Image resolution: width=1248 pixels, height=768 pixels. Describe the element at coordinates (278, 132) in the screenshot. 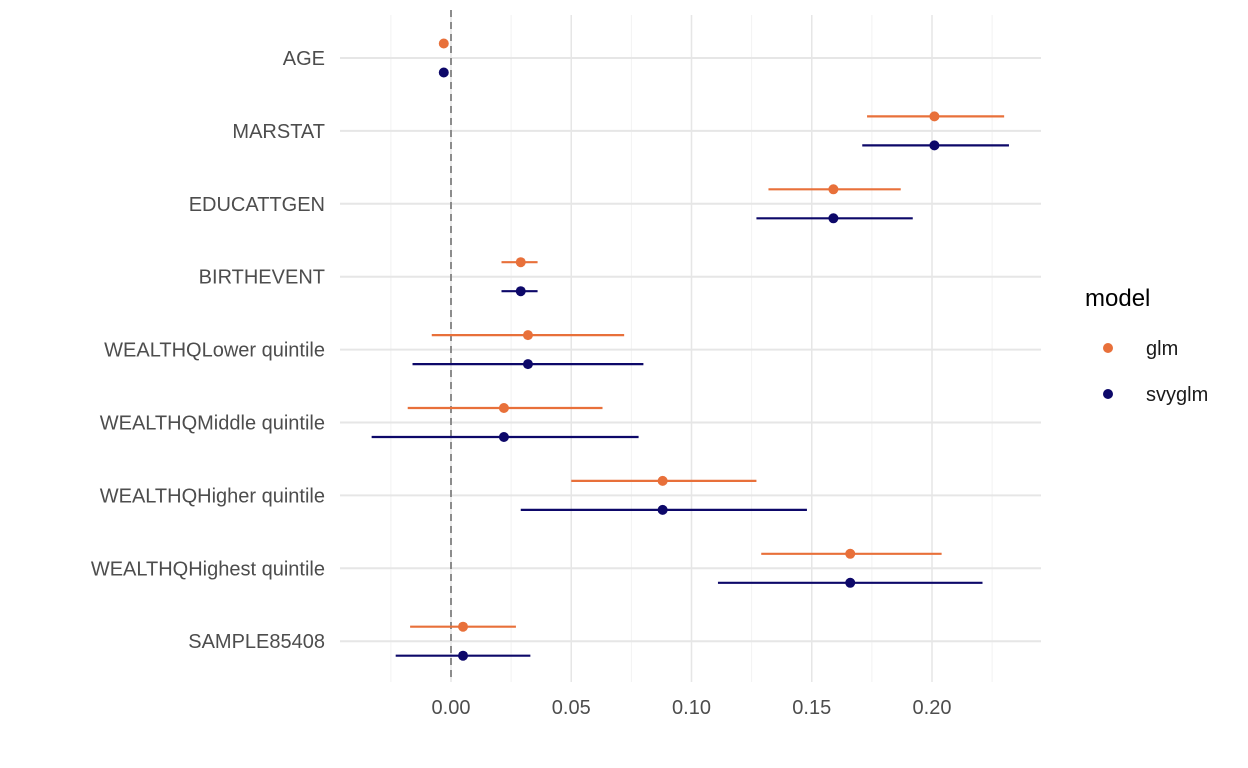

I see `y-tick-label: MARSTAT` at that location.